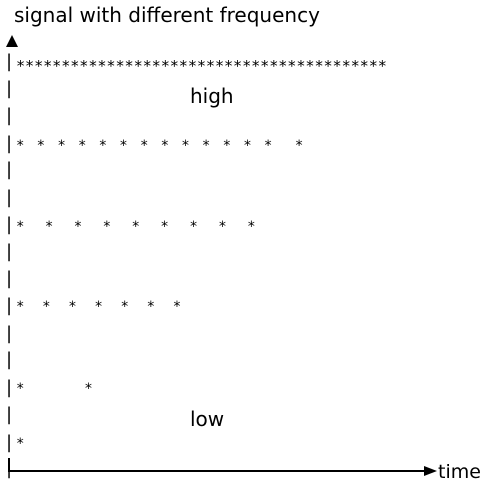  I want to click on signal-row-high: * * * * * * * * * * * * * *, so click(161, 146).